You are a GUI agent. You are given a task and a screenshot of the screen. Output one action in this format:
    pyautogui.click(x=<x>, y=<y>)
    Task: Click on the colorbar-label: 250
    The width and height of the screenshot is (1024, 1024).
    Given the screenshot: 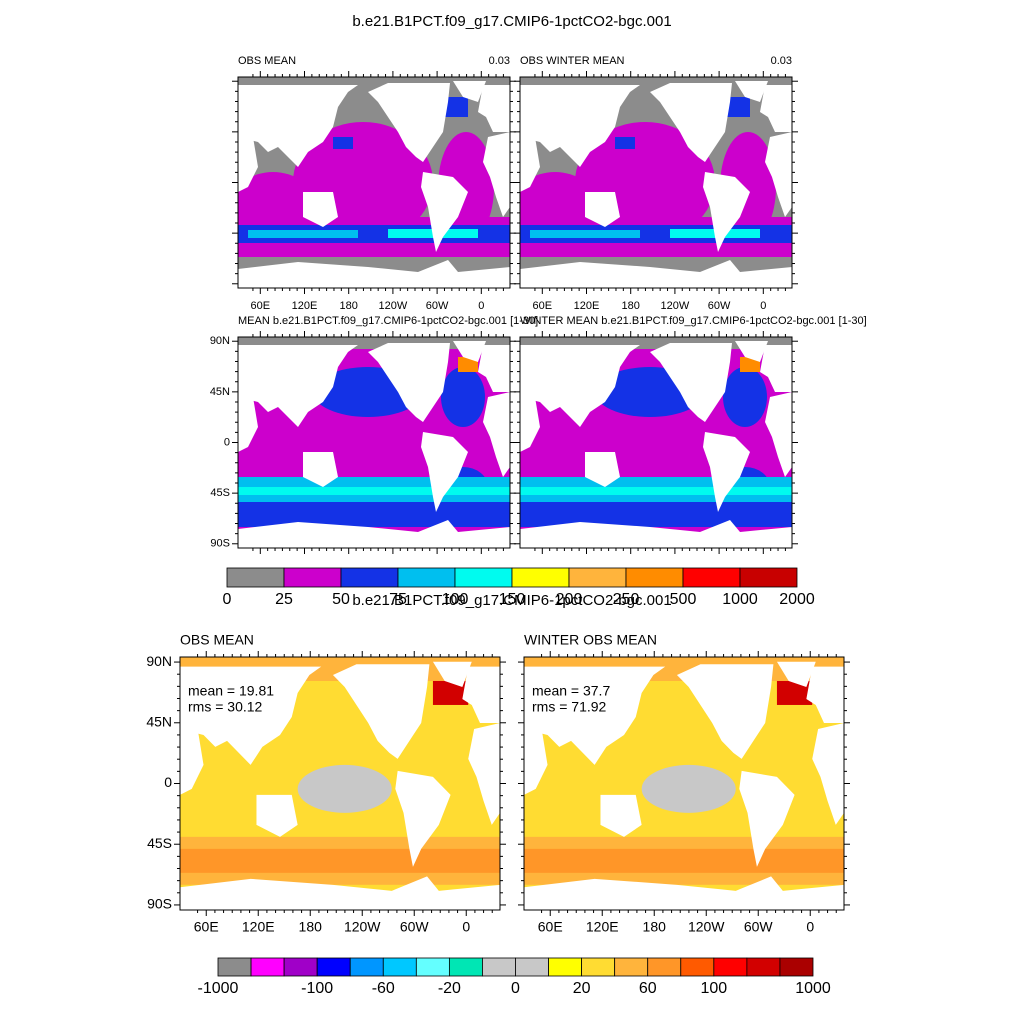 What is the action you would take?
    pyautogui.click(x=626, y=599)
    